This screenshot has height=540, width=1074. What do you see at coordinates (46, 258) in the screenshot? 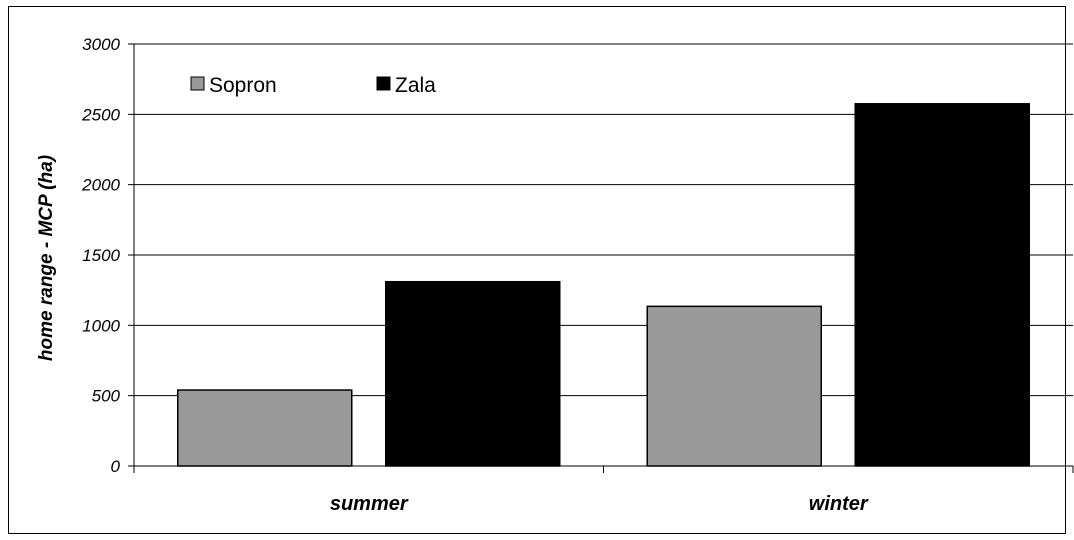
I see `y-axis-title: home range - MCP (ha)` at bounding box center [46, 258].